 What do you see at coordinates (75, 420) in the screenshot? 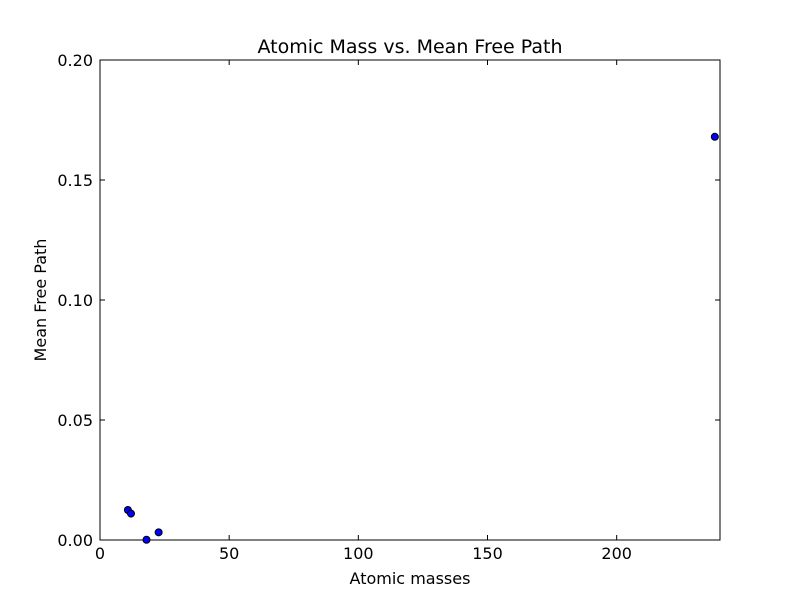
I see `y-tick-label: 0.05` at bounding box center [75, 420].